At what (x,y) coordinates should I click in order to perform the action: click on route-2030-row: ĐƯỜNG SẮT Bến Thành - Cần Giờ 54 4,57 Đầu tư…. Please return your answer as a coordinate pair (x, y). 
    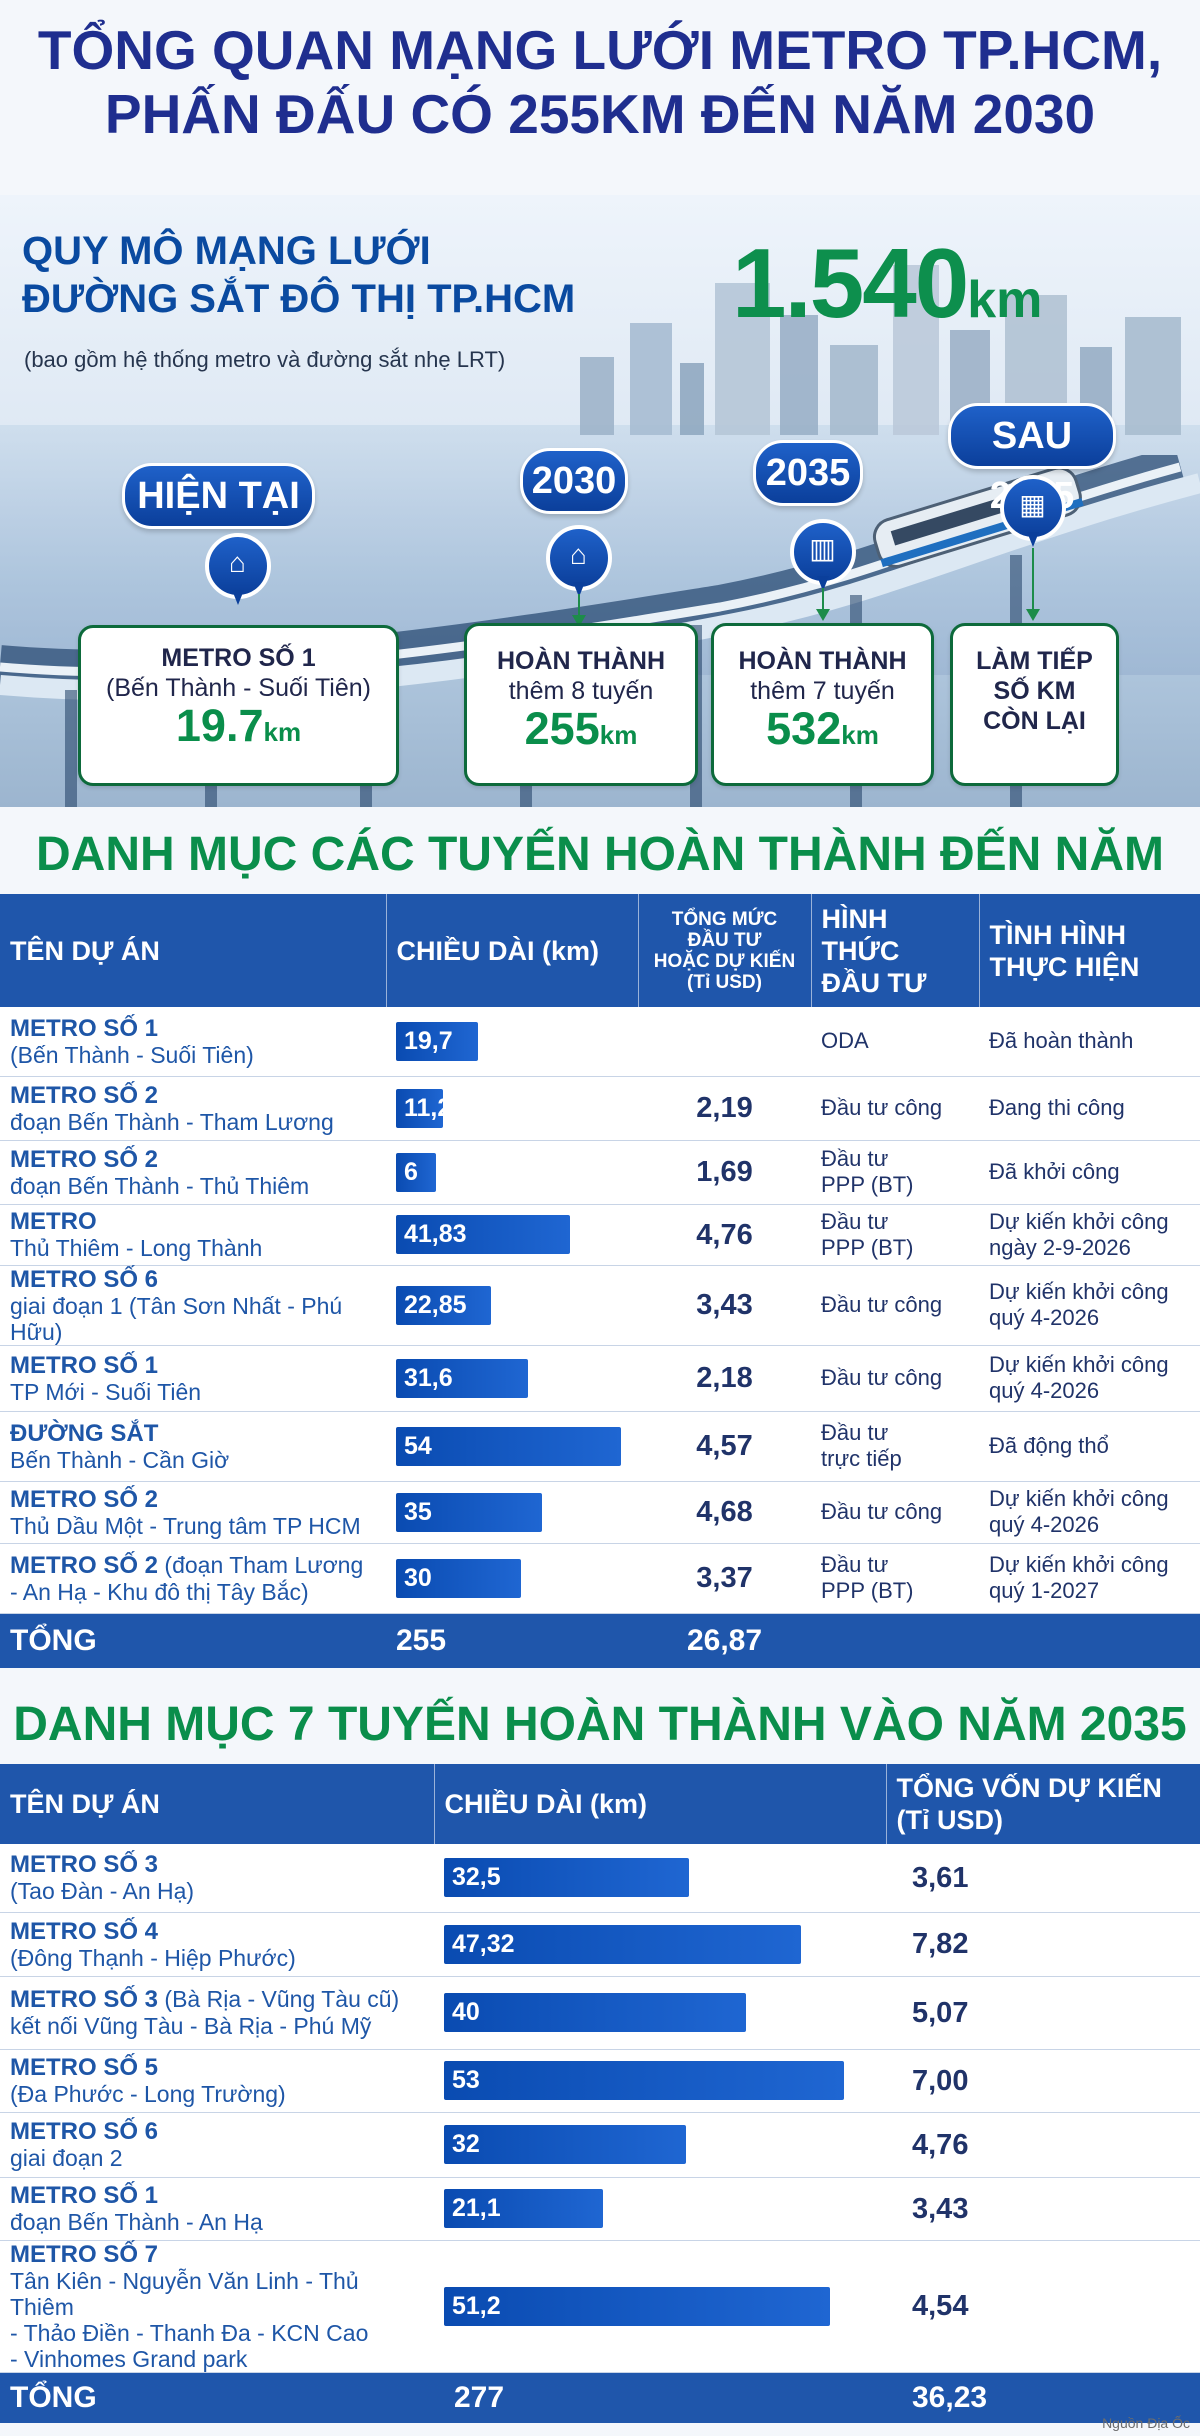
    Looking at the image, I should click on (600, 1446).